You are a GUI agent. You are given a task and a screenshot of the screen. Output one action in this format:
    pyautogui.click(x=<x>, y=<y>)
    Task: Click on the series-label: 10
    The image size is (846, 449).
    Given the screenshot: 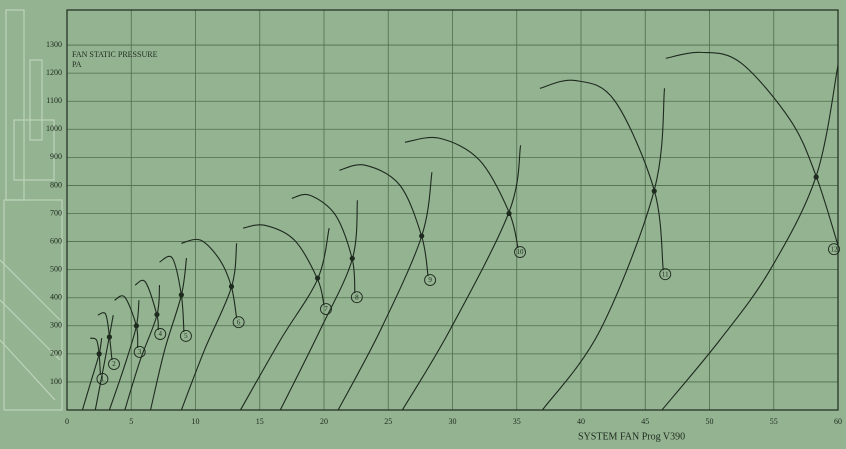 What is the action you would take?
    pyautogui.click(x=521, y=252)
    